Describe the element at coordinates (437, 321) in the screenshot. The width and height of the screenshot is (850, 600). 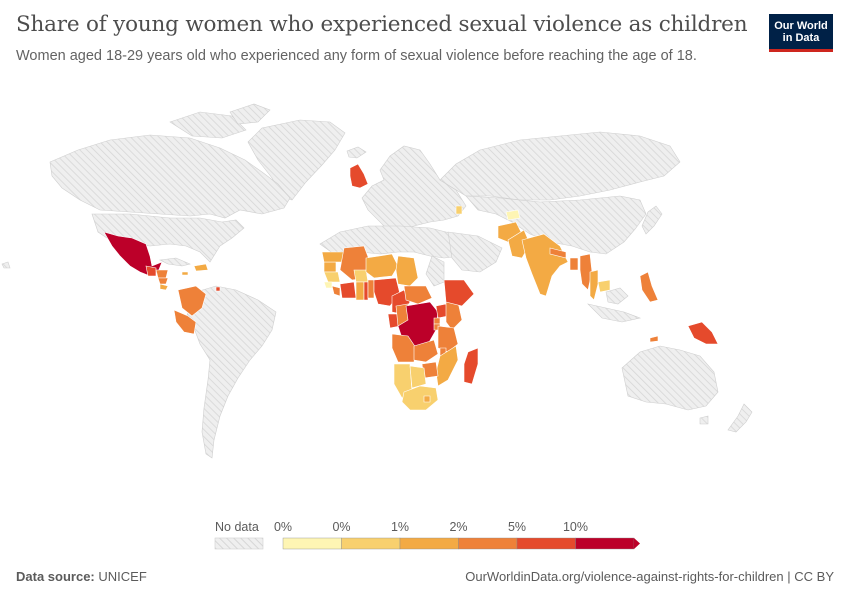
I see `country-rwanda` at that location.